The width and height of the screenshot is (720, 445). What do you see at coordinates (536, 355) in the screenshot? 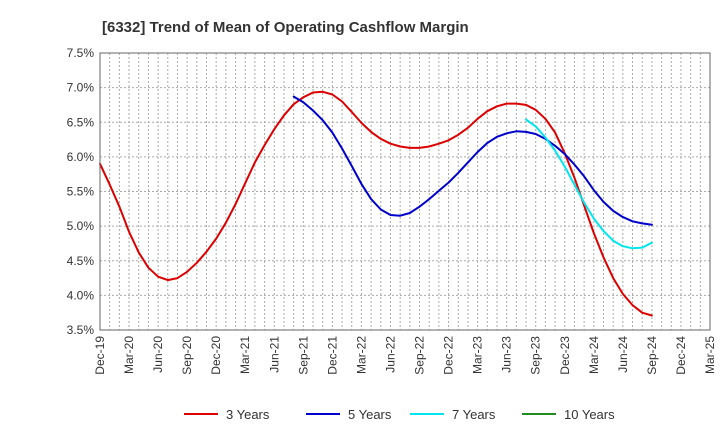
I see `x-tick-label: Sep-23` at bounding box center [536, 355].